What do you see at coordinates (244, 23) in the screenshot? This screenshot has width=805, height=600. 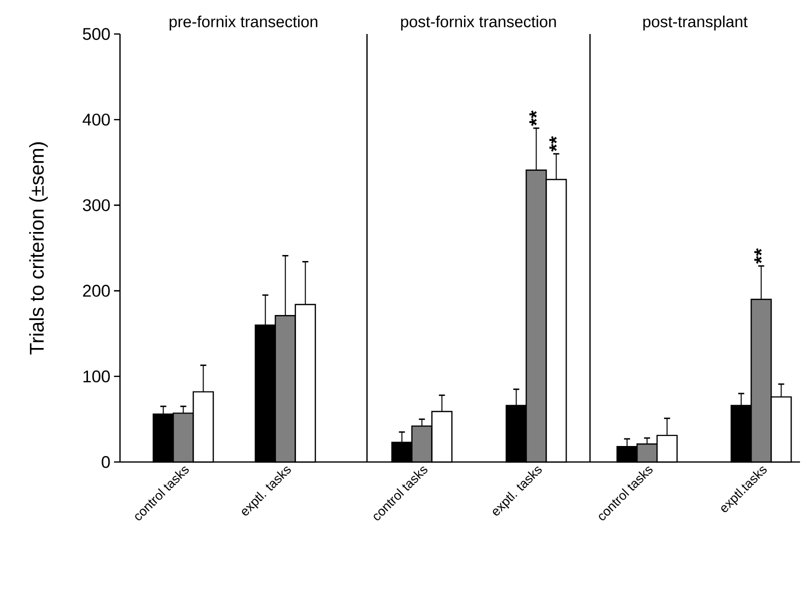 I see `chart-title: pre-fornix transection` at bounding box center [244, 23].